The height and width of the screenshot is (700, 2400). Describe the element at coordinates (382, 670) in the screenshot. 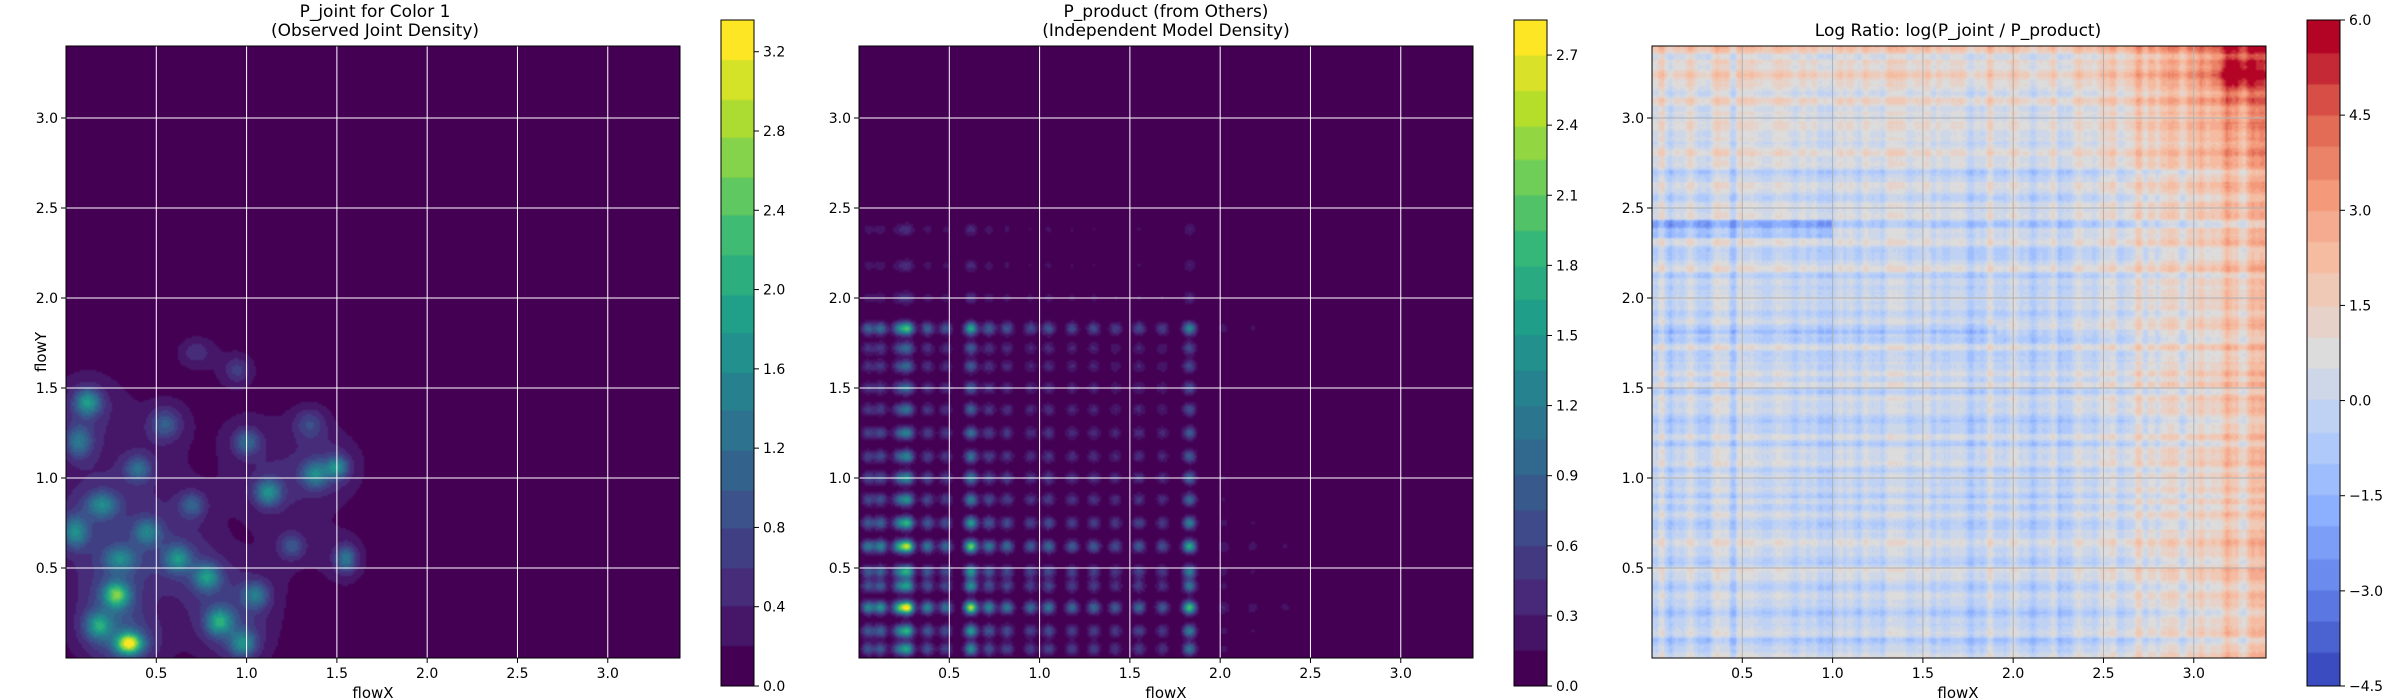

I see `panel-1-xticks: 0.5 1.0 1.5 2.0 2.5 3.0` at that location.